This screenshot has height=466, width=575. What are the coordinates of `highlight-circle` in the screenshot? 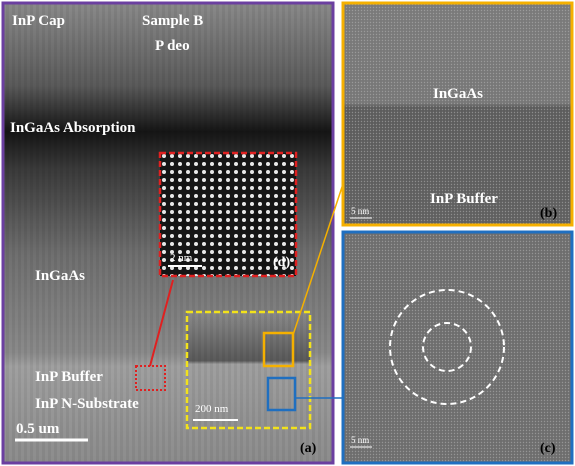 It's located at (447, 347).